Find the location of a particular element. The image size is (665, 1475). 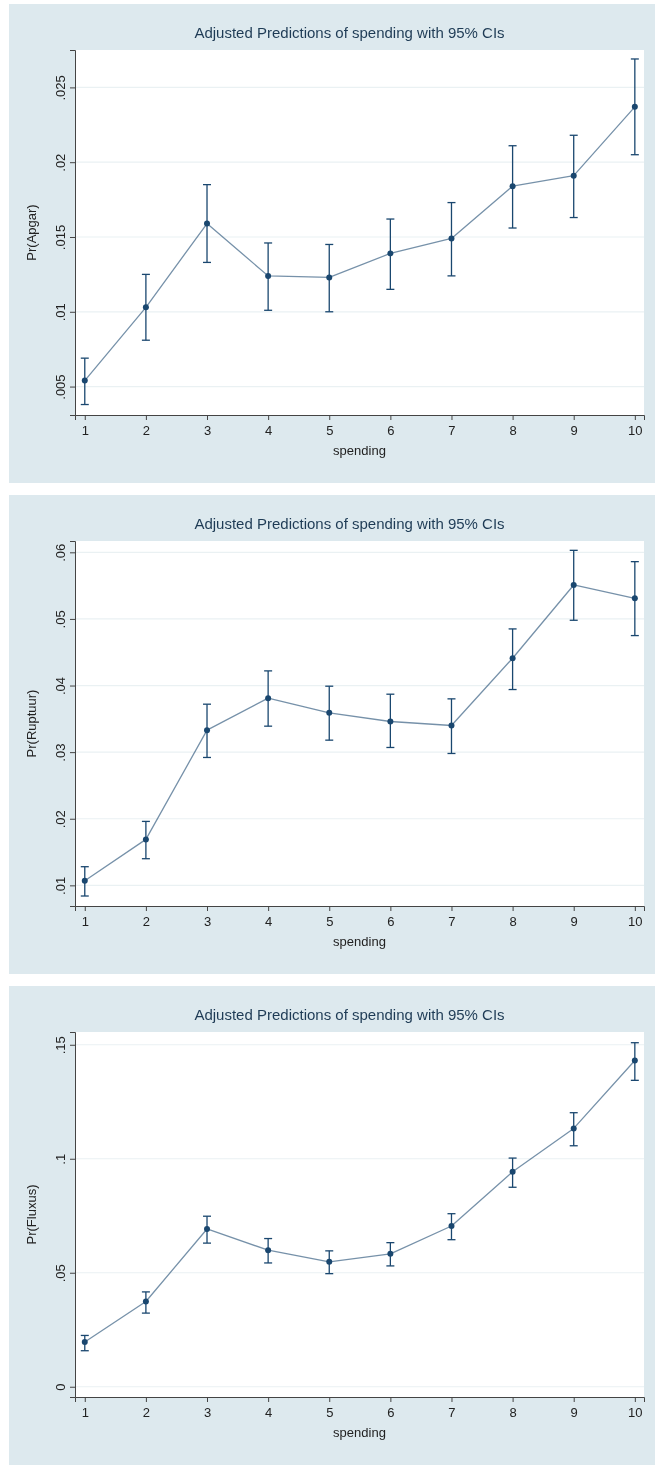

y-tick-label: .06 is located at coordinates (60, 552).